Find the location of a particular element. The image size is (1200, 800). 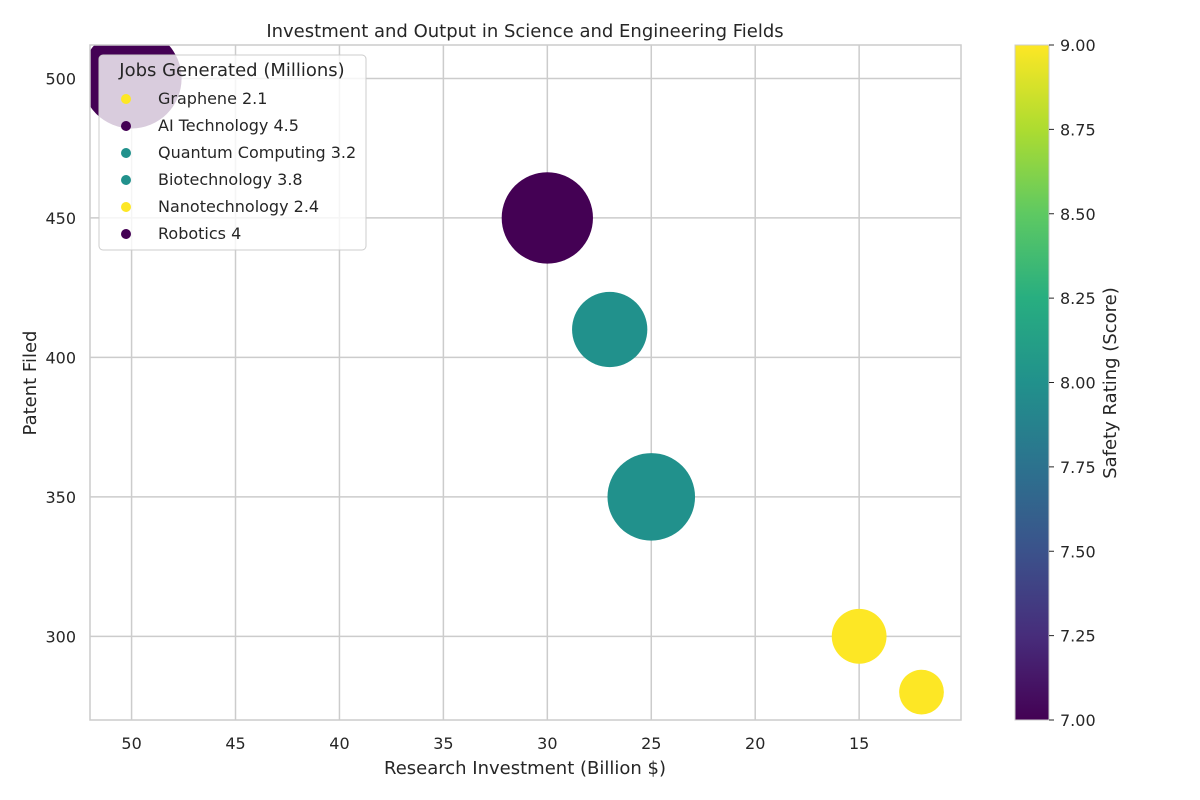

x-tick-label: 15 is located at coordinates (859, 743).